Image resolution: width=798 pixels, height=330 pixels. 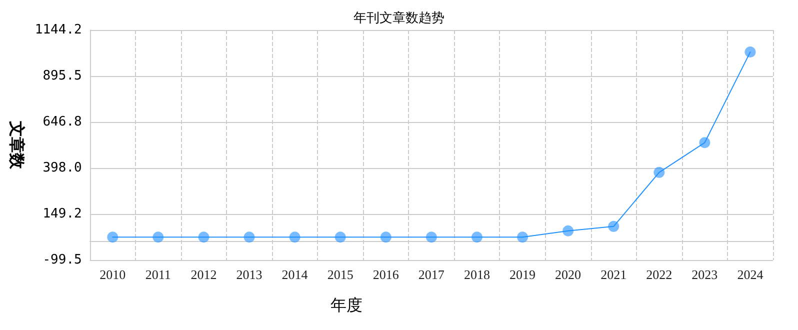 I want to click on x-tick-label: 2021, so click(x=613, y=274).